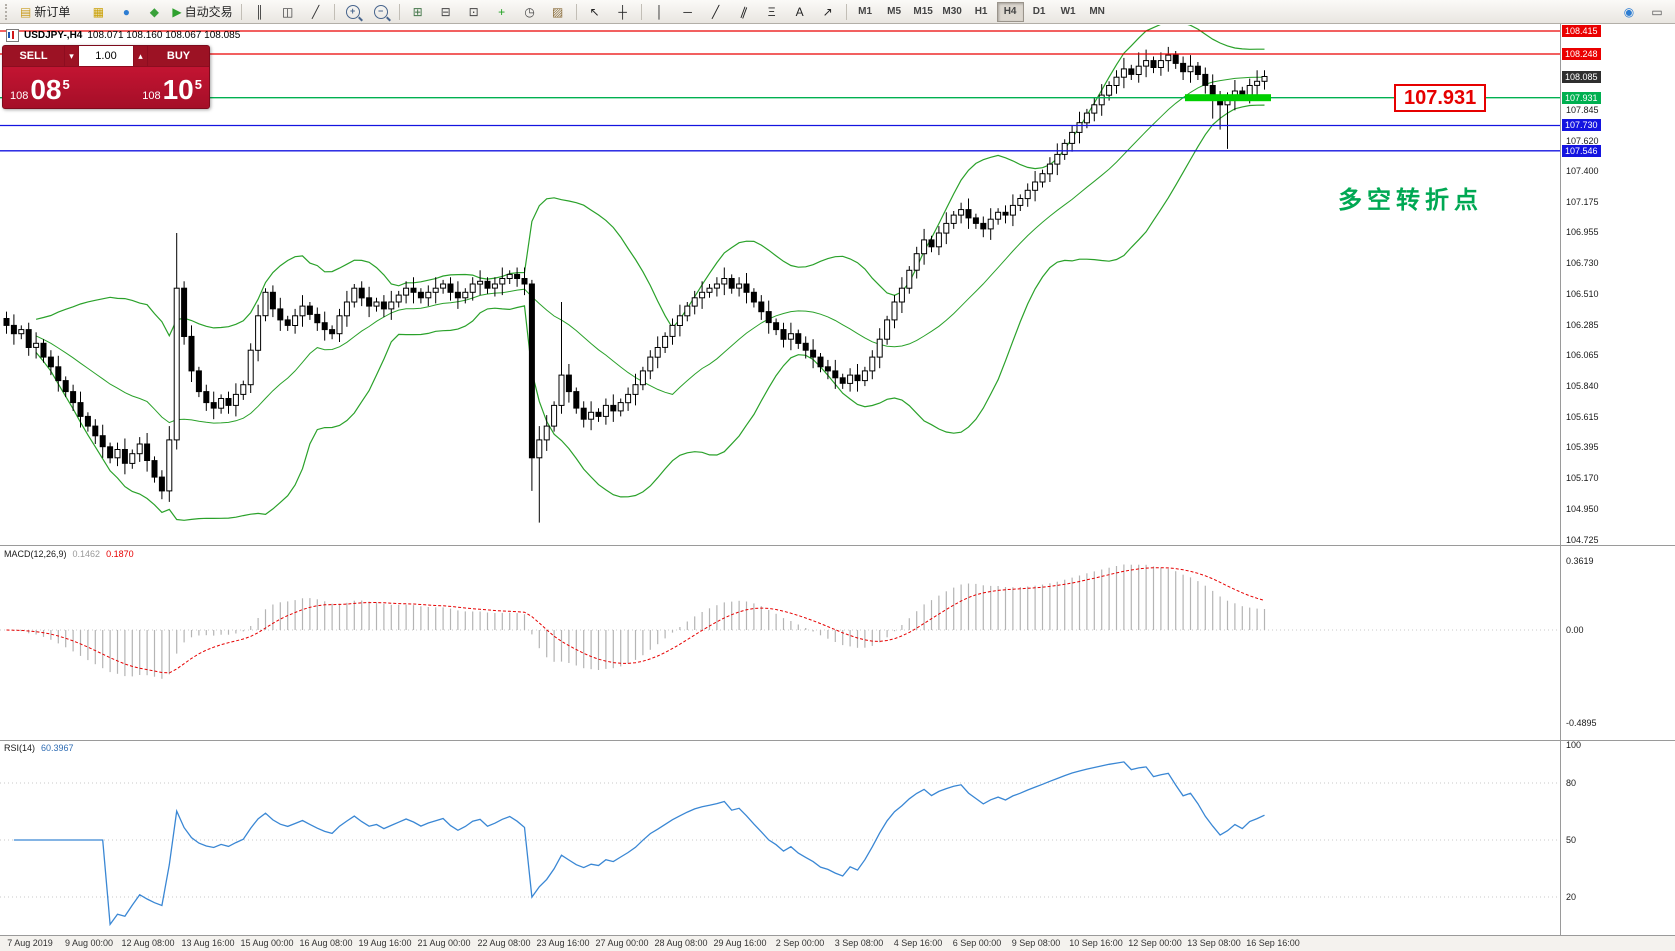 This screenshot has width=1675, height=951. I want to click on navigator-button: ◆, so click(154, 12).